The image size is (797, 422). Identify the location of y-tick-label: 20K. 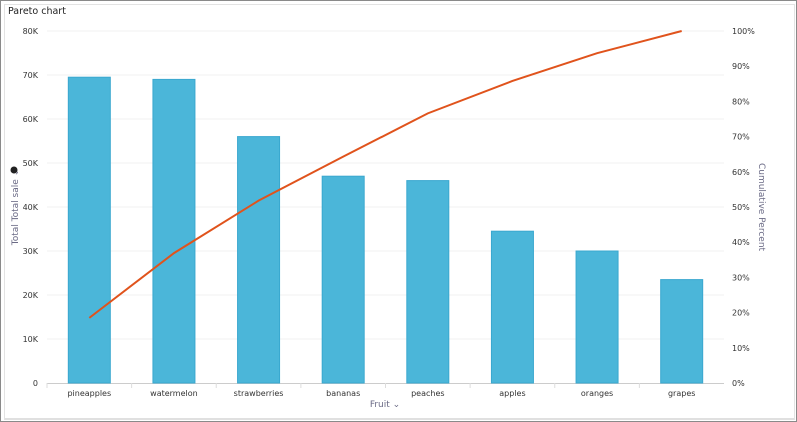
(31, 295).